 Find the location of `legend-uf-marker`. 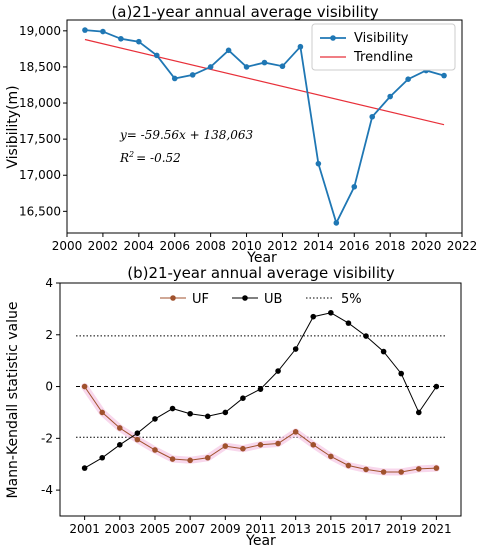

legend-uf-marker is located at coordinates (173, 298).